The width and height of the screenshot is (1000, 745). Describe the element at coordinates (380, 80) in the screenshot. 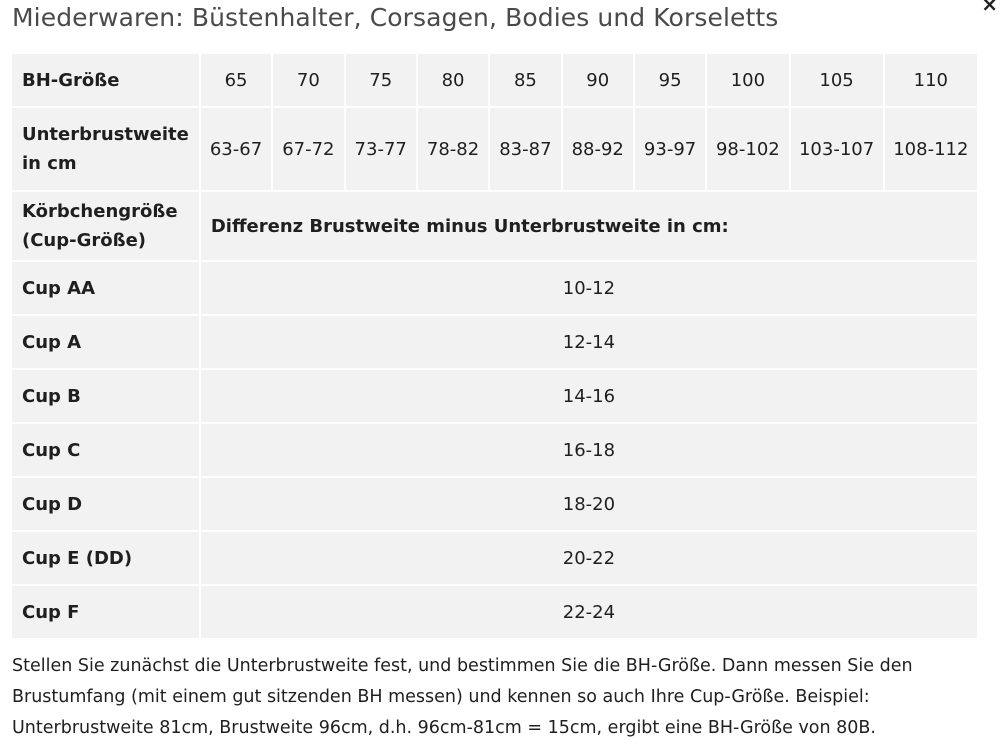

I see `bh-size-cell: 75` at that location.